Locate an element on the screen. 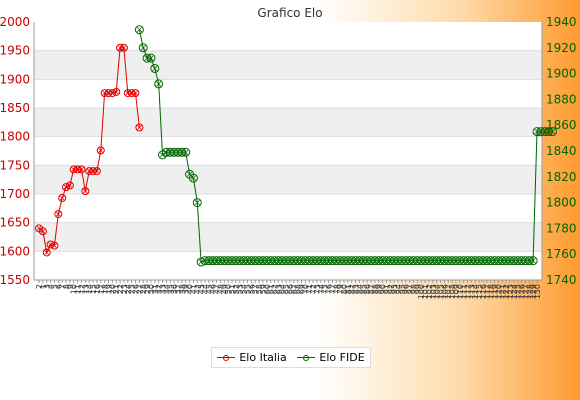 The height and width of the screenshot is (400, 580). x-tick-label: 50 is located at coordinates (228, 289).